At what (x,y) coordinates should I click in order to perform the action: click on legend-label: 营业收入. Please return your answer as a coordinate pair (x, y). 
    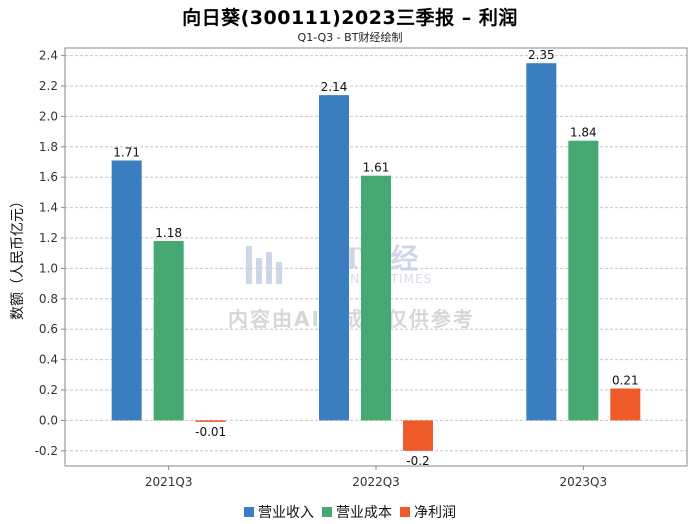
    Looking at the image, I should click on (286, 513).